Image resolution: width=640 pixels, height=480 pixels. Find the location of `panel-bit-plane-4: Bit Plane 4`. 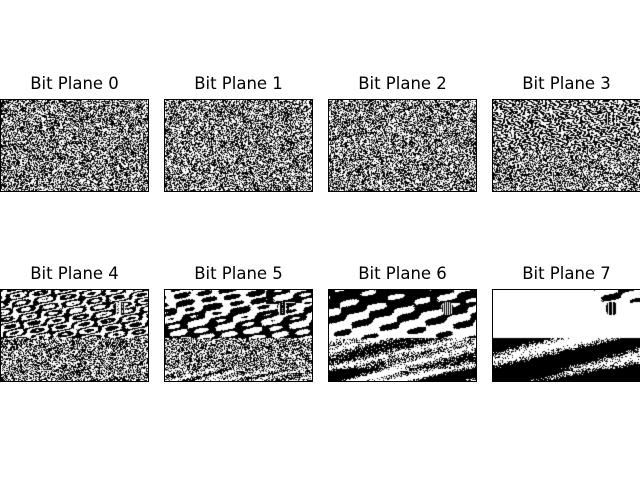

panel-bit-plane-4: Bit Plane 4 is located at coordinates (74, 323).